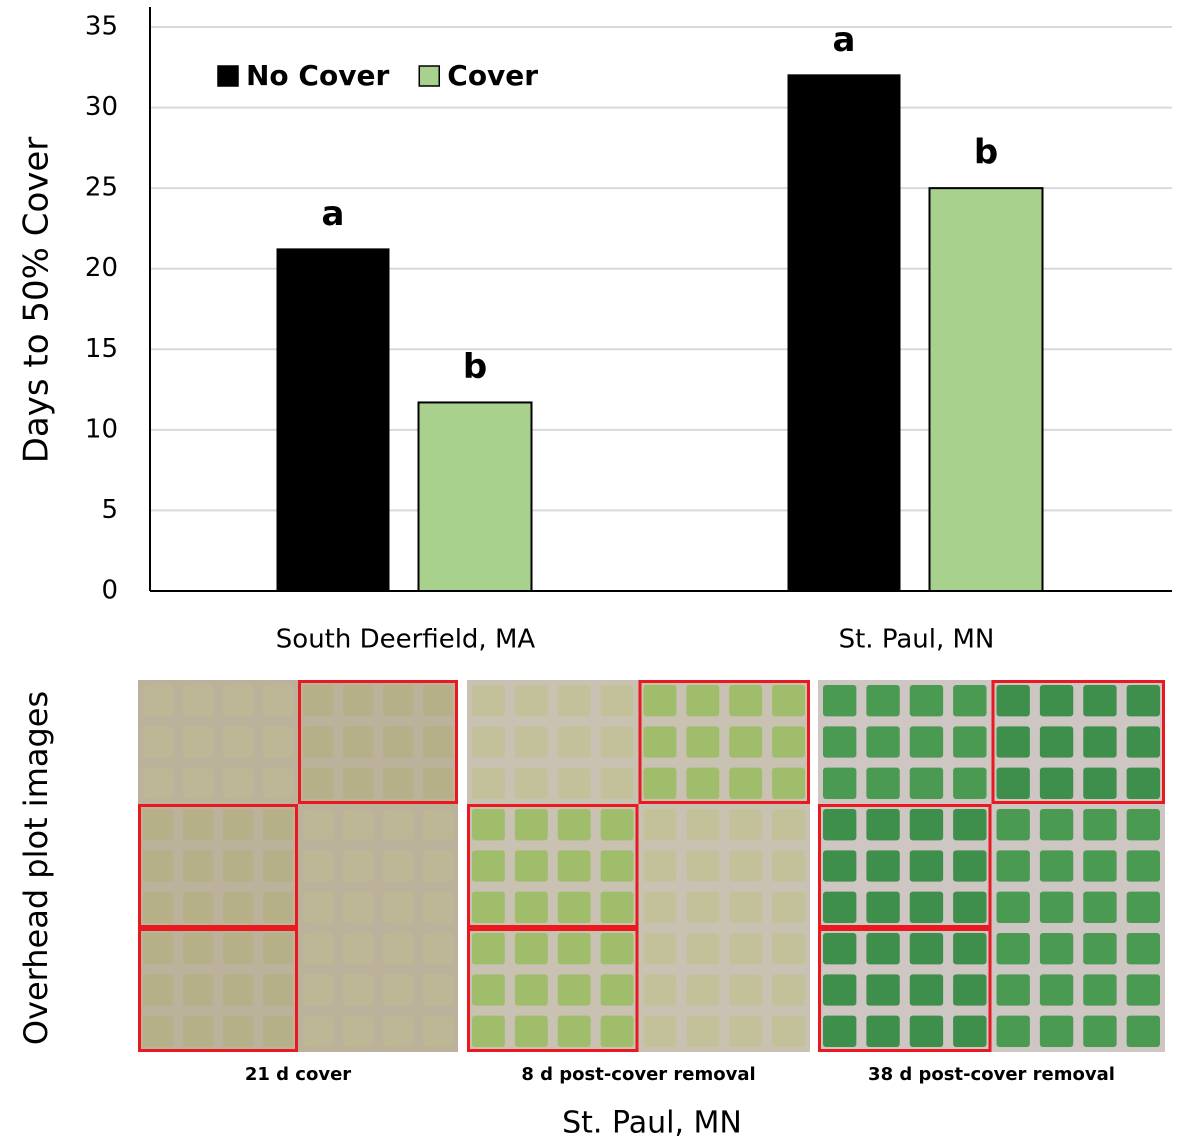  Describe the element at coordinates (638, 1074) in the screenshot. I see `image-caption: 8 d post-cover removal` at that location.